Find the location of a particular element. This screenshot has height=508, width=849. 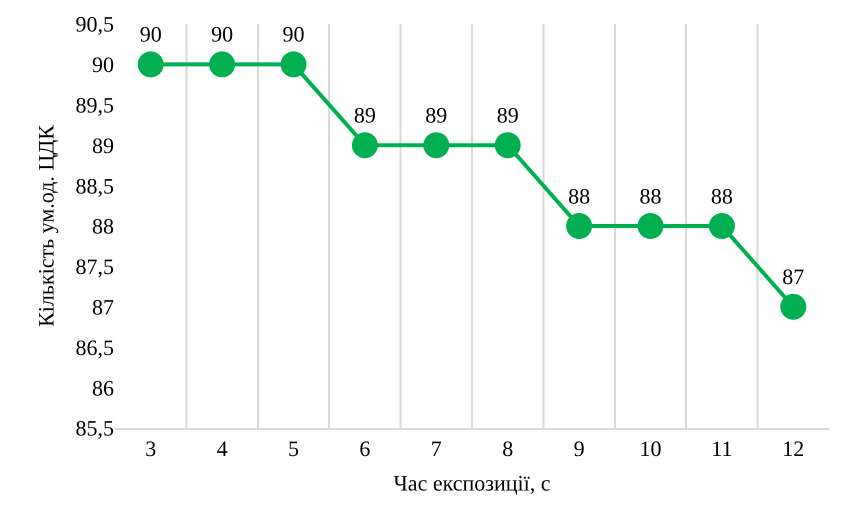

y-tick-label: 85,5 is located at coordinates (95, 428).